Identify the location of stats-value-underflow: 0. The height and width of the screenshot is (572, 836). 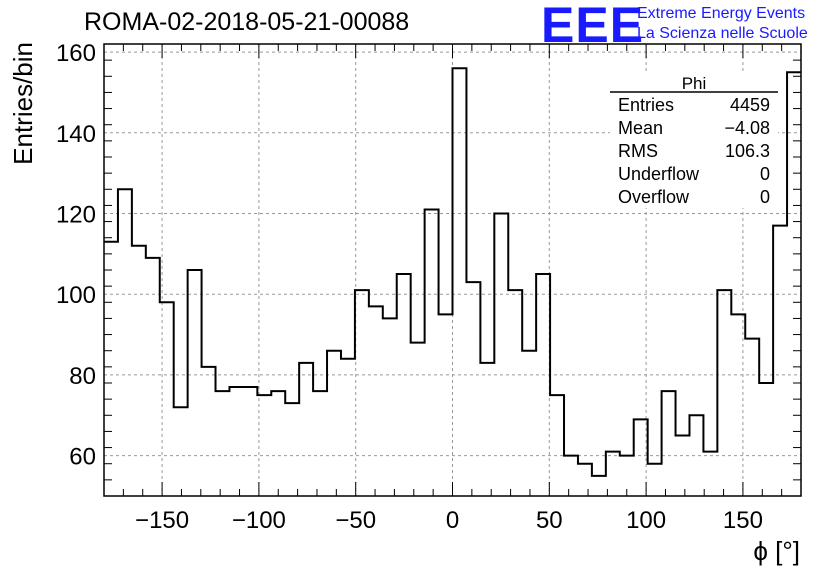
(765, 174).